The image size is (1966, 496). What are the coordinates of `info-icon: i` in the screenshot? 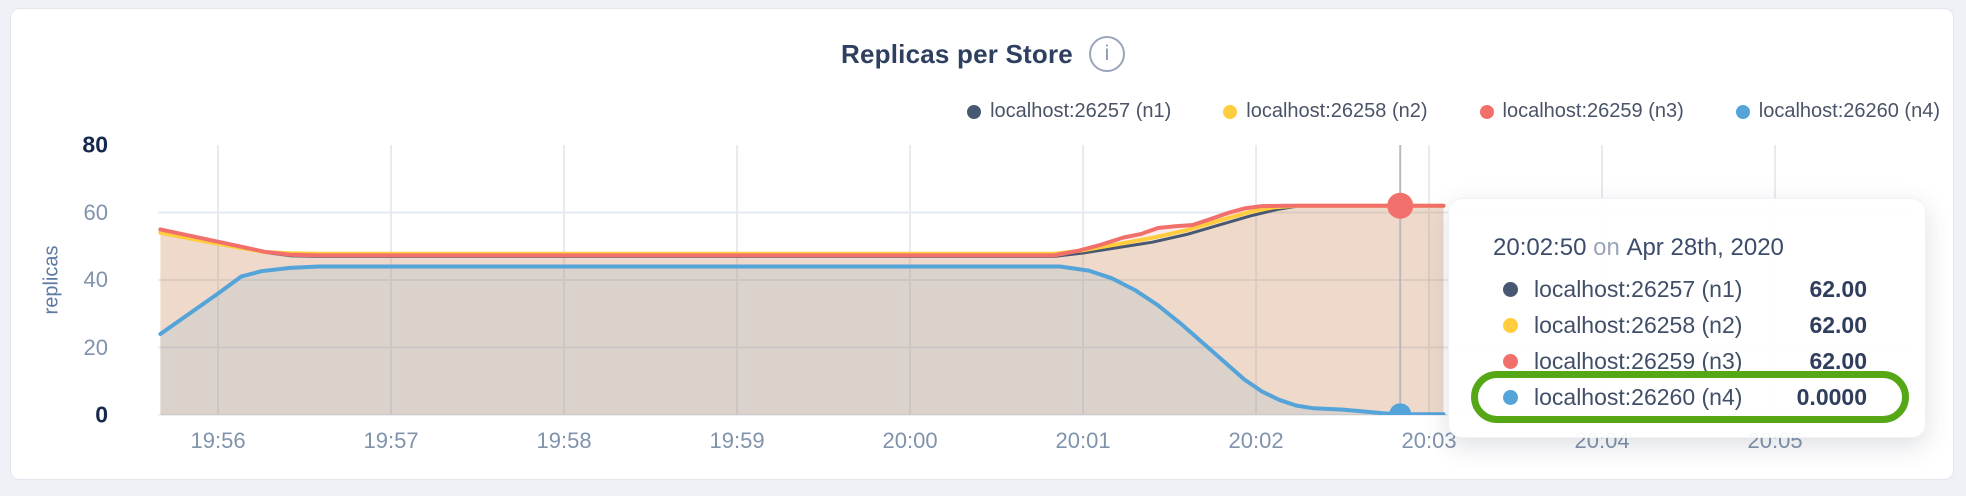 It's located at (1106, 54).